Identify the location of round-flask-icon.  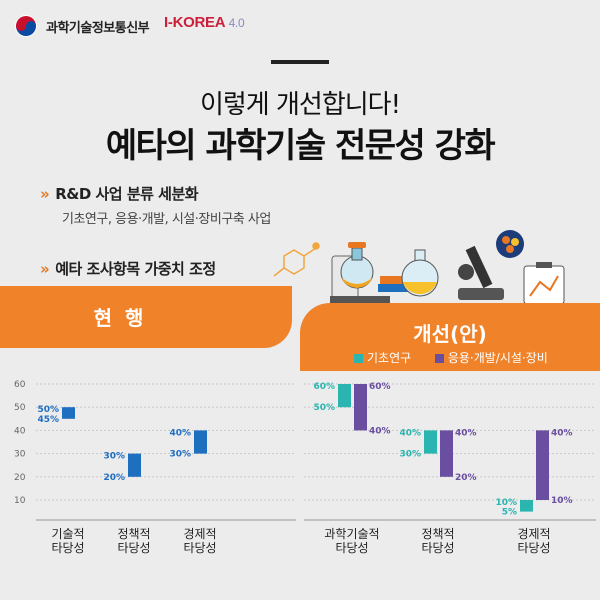
(420, 273).